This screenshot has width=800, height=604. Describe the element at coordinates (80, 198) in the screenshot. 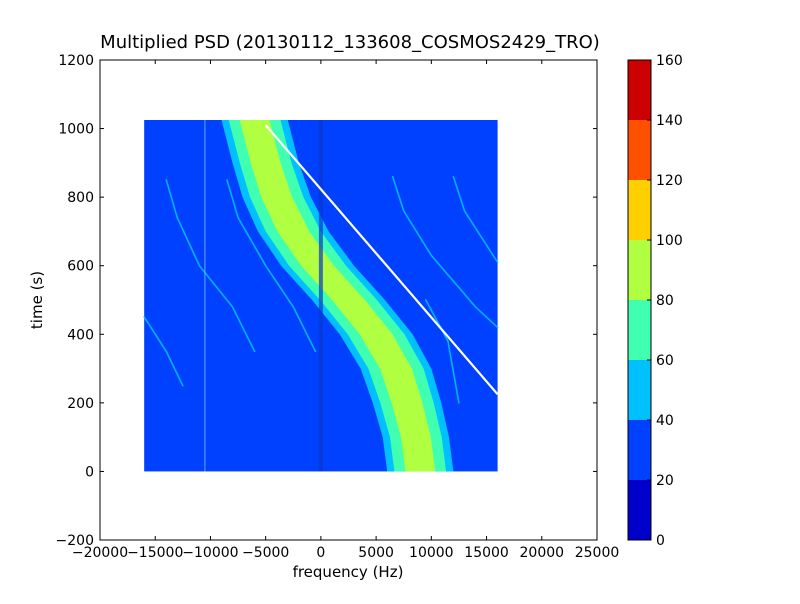

I see `y-tick-label: 800` at that location.